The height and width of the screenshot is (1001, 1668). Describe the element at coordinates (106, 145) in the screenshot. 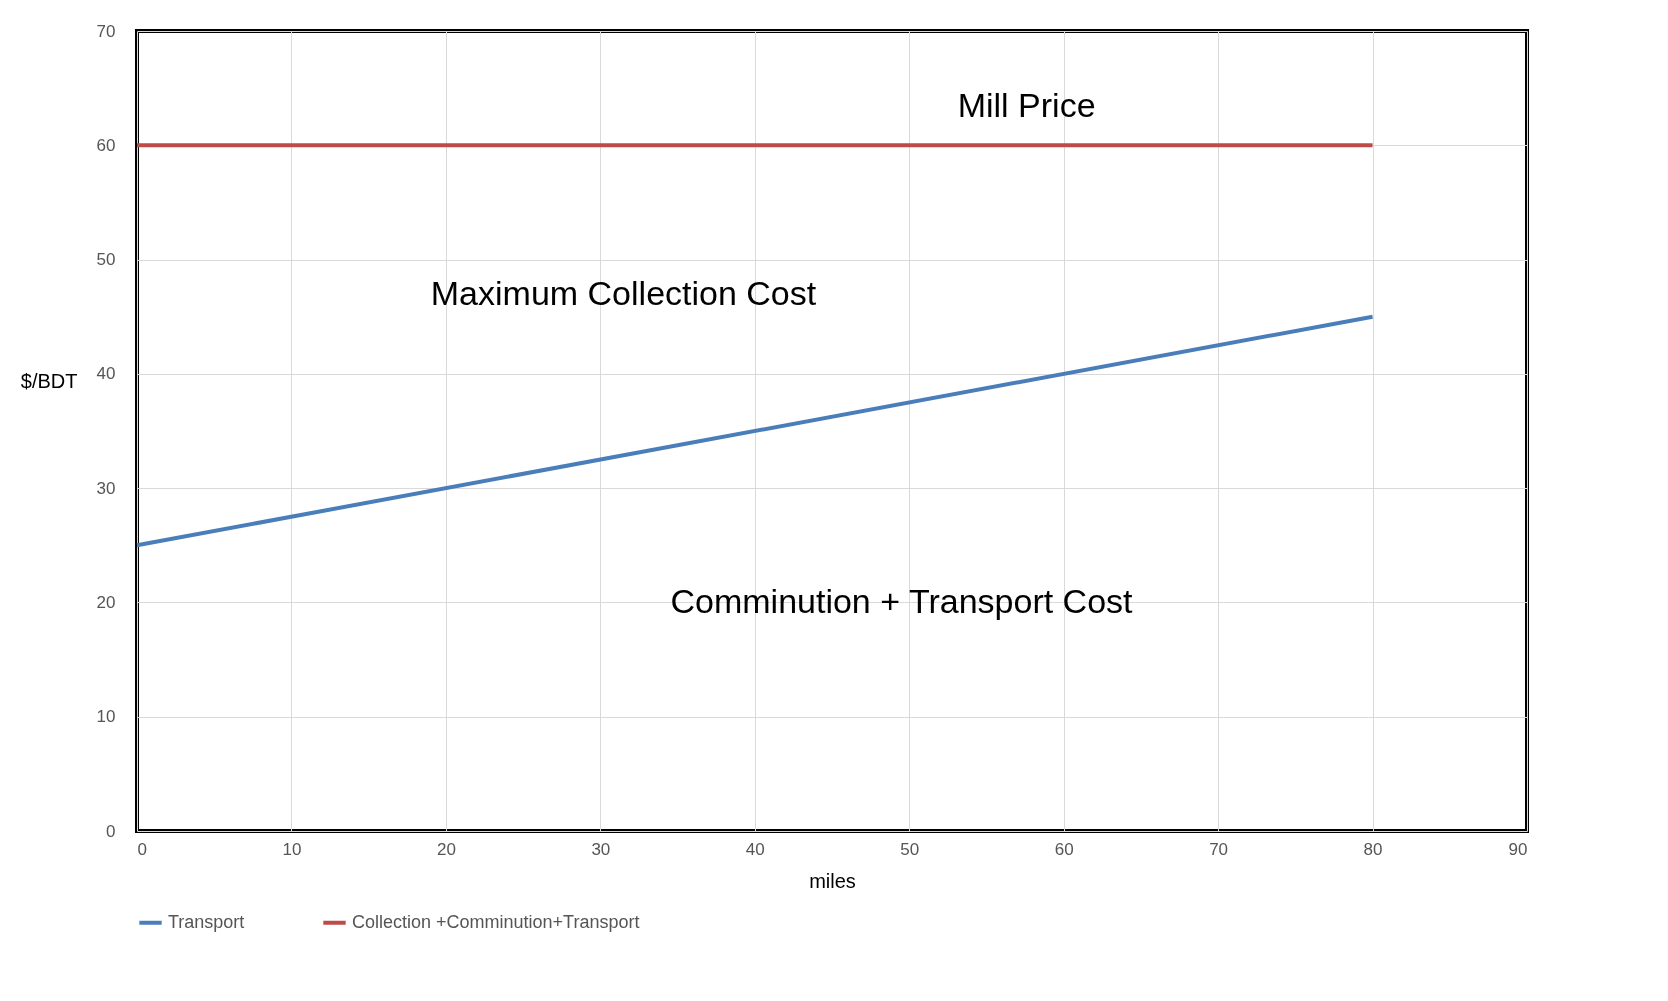

I see `y-tick-label: 60` at that location.